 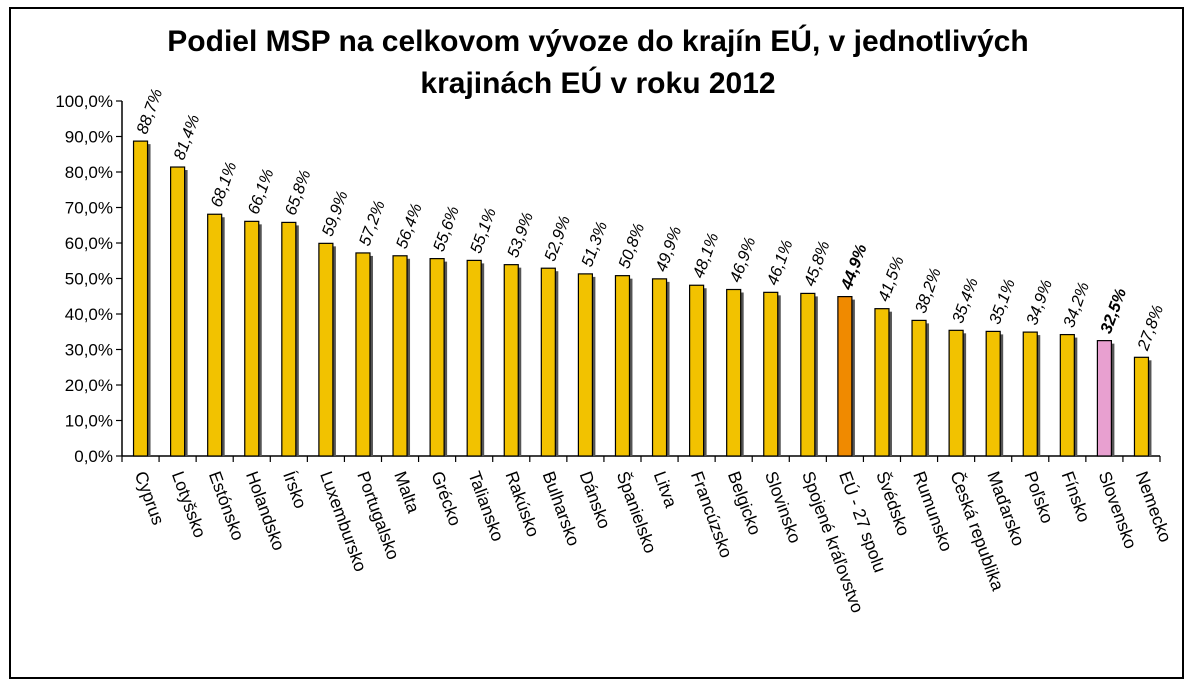 What do you see at coordinates (1113, 311) in the screenshot?
I see `data-label: 32,5%` at bounding box center [1113, 311].